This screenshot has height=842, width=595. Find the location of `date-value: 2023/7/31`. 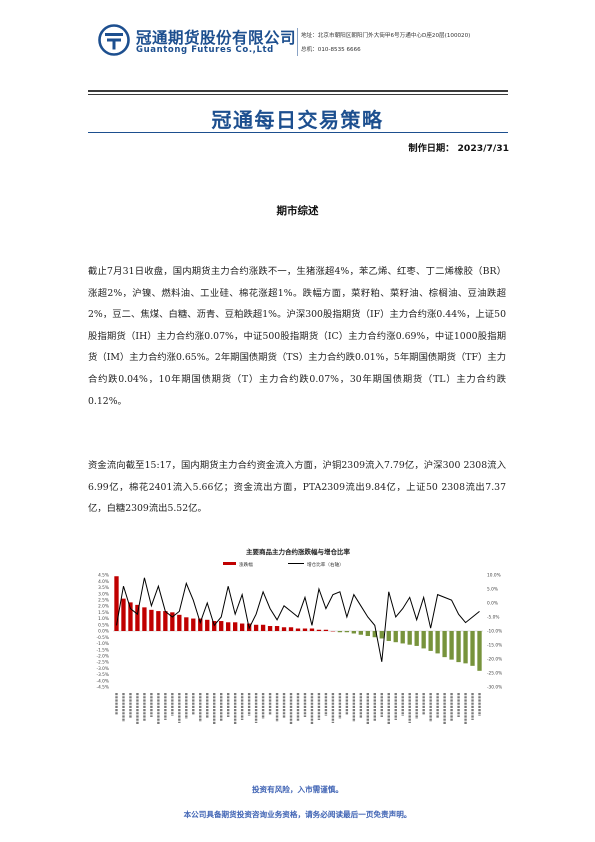

date-value: 2023/7/31 is located at coordinates (483, 148).